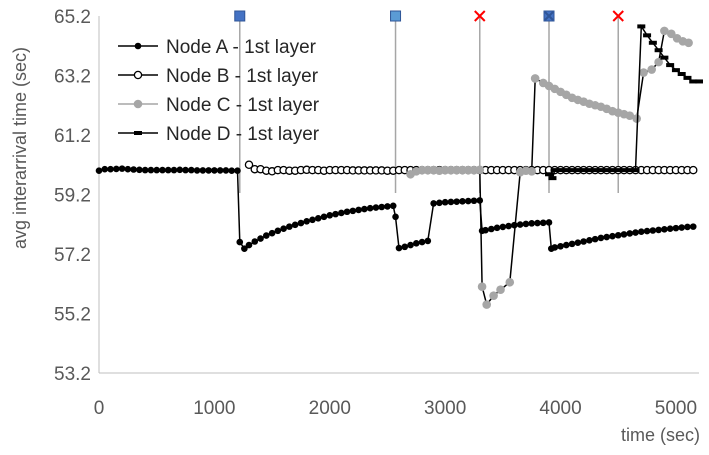 The width and height of the screenshot is (709, 455). I want to click on event-square-marker, so click(240, 16).